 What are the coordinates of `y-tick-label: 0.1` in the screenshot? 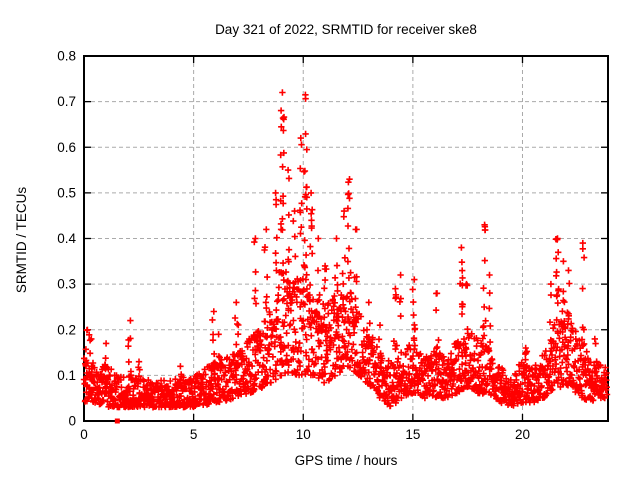 It's located at (66, 375).